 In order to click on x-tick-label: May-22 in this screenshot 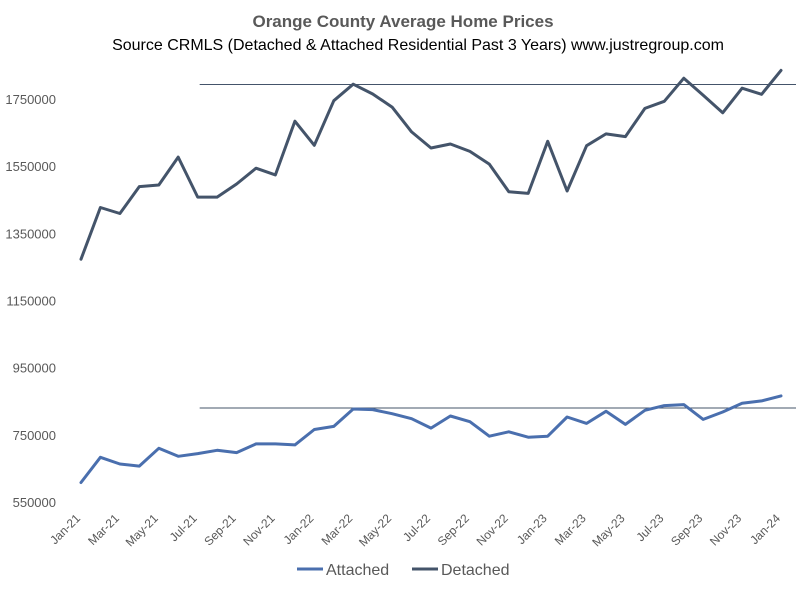, I will do `click(375, 530)`.